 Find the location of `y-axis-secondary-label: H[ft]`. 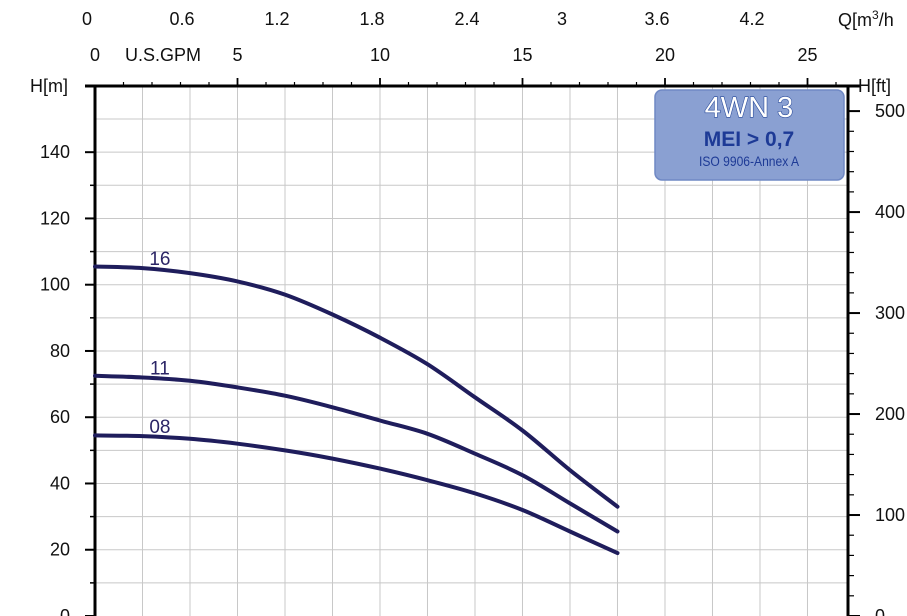

y-axis-secondary-label: H[ft] is located at coordinates (874, 86).